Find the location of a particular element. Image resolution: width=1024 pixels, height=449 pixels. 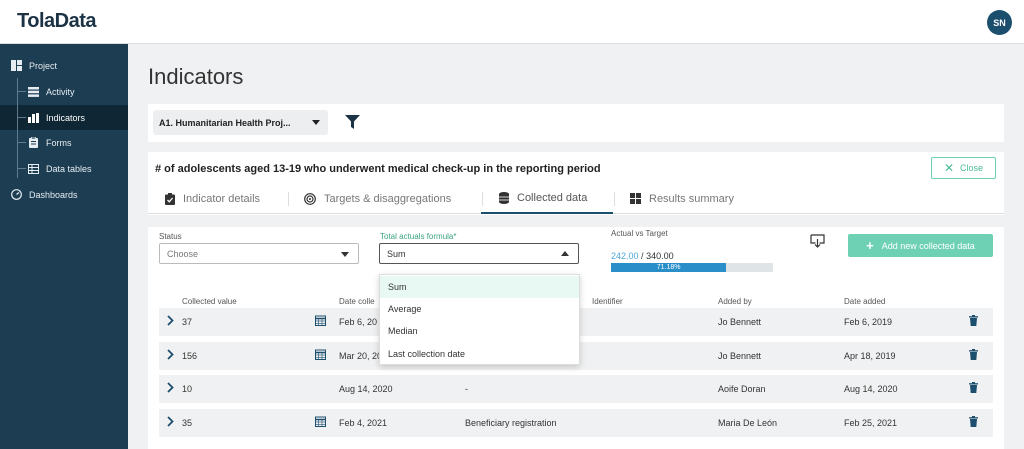

add-collected-data-button: + Add new collected data is located at coordinates (920, 245).